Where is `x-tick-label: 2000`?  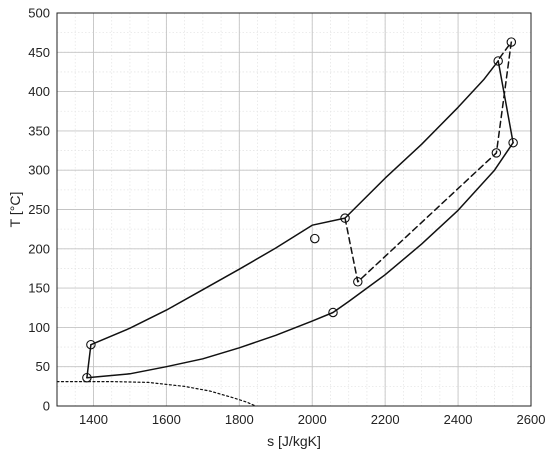 x-tick-label: 2000 is located at coordinates (312, 419).